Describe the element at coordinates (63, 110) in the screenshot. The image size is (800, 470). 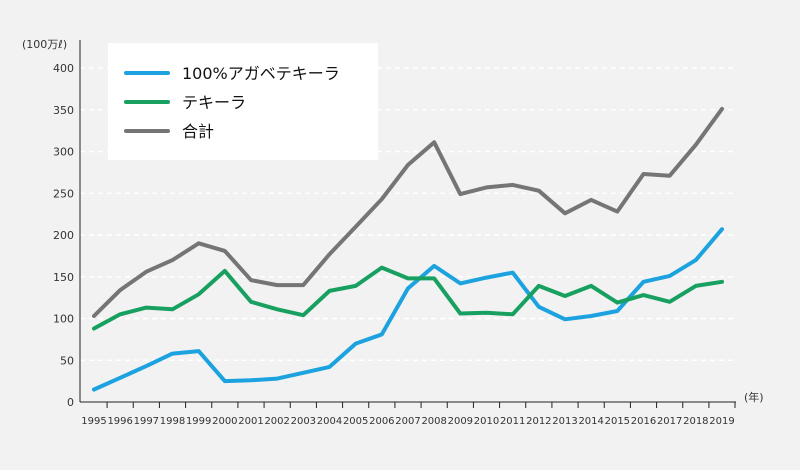
I see `y-tick-label: 350` at that location.